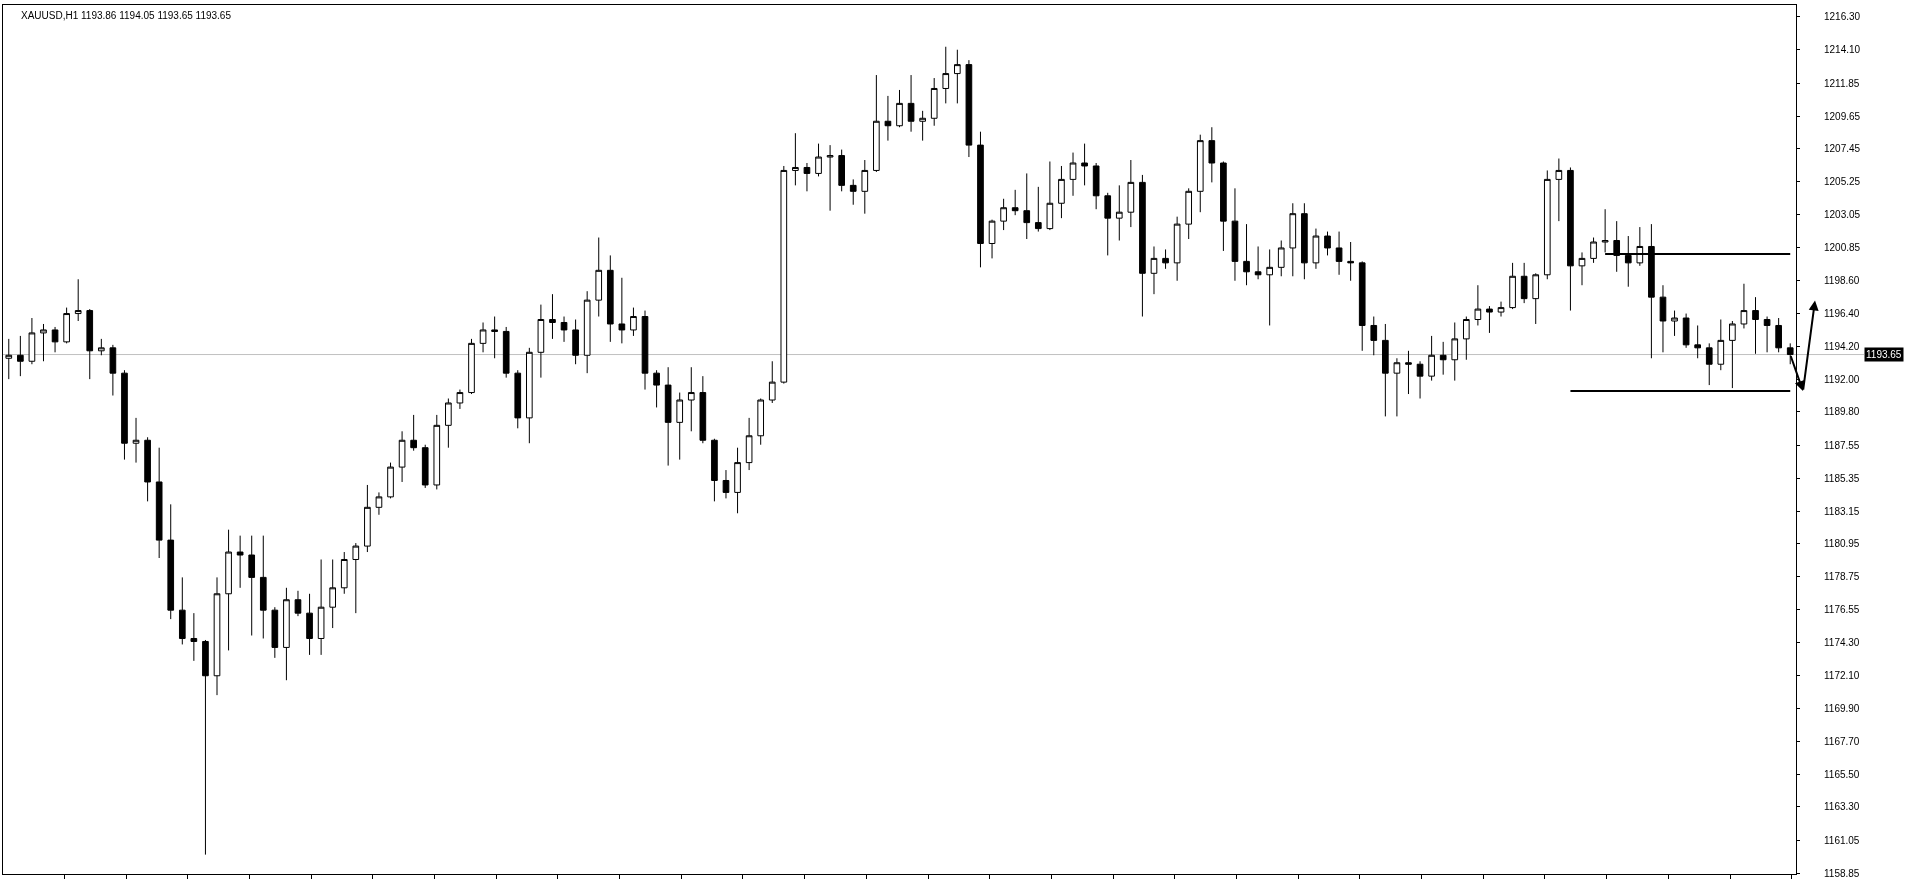  Describe the element at coordinates (1842, 379) in the screenshot. I see `y-tick-label: 1192.00` at that location.